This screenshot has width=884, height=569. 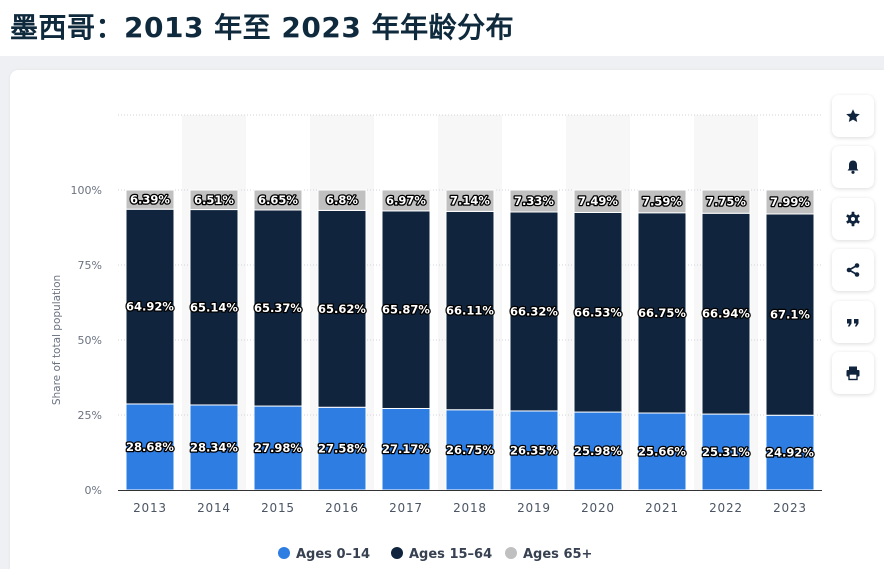 What do you see at coordinates (662, 508) in the screenshot?
I see `x-tick-label: 2021` at bounding box center [662, 508].